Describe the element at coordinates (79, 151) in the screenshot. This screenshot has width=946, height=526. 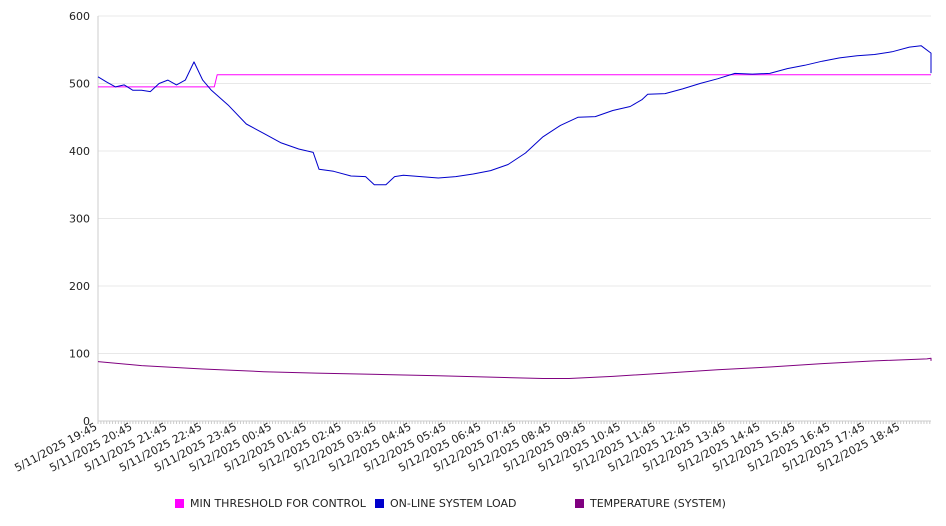
I see `y-tick-label: 400` at that location.